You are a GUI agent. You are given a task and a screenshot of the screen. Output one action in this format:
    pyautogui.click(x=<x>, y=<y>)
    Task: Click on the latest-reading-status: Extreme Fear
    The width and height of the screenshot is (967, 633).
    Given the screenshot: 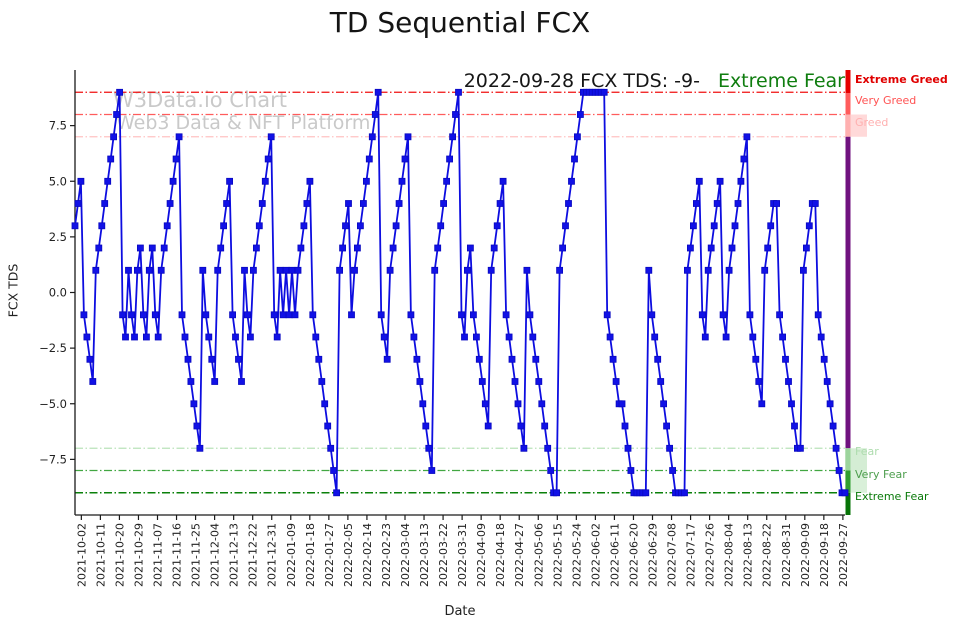 What is the action you would take?
    pyautogui.click(x=781, y=81)
    